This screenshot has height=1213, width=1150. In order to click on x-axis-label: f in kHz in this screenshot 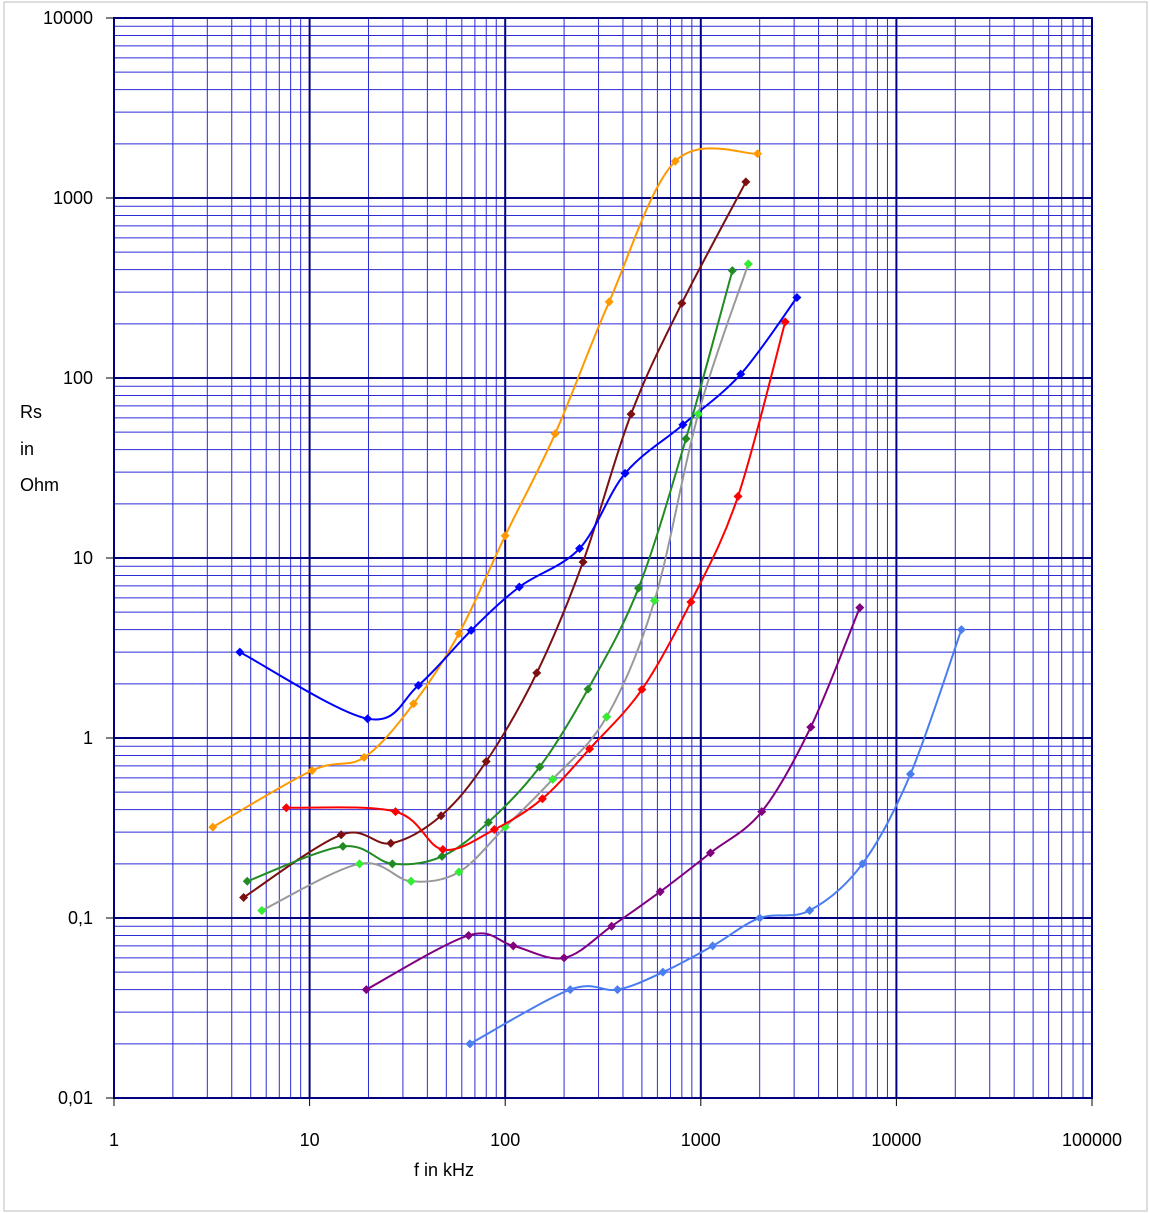, I will do `click(444, 1170)`.